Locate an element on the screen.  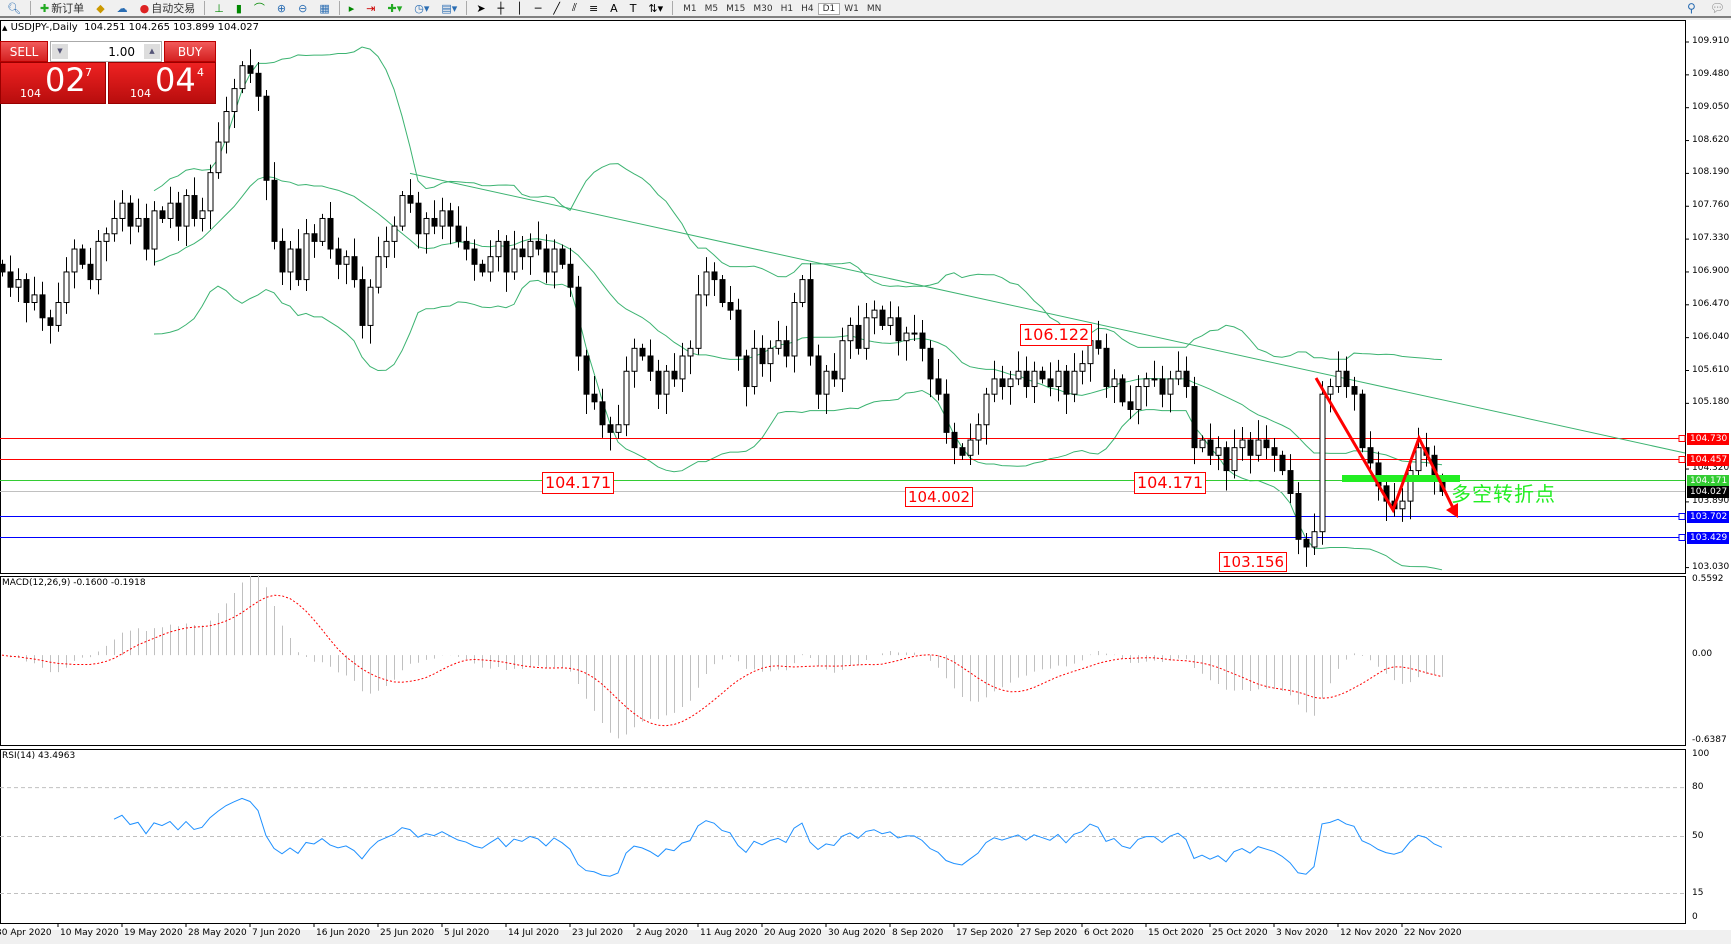
templates-button: ▤▾ is located at coordinates (449, 8).